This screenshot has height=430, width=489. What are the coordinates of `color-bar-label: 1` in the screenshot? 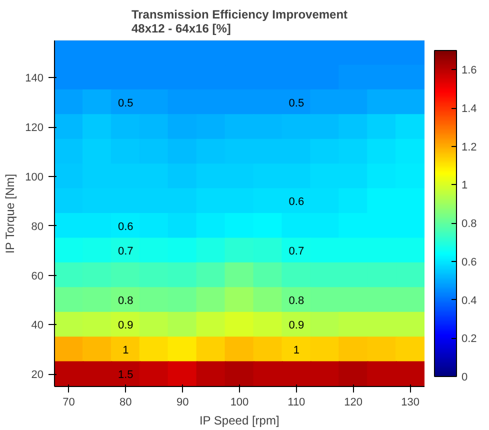 It's located at (465, 186).